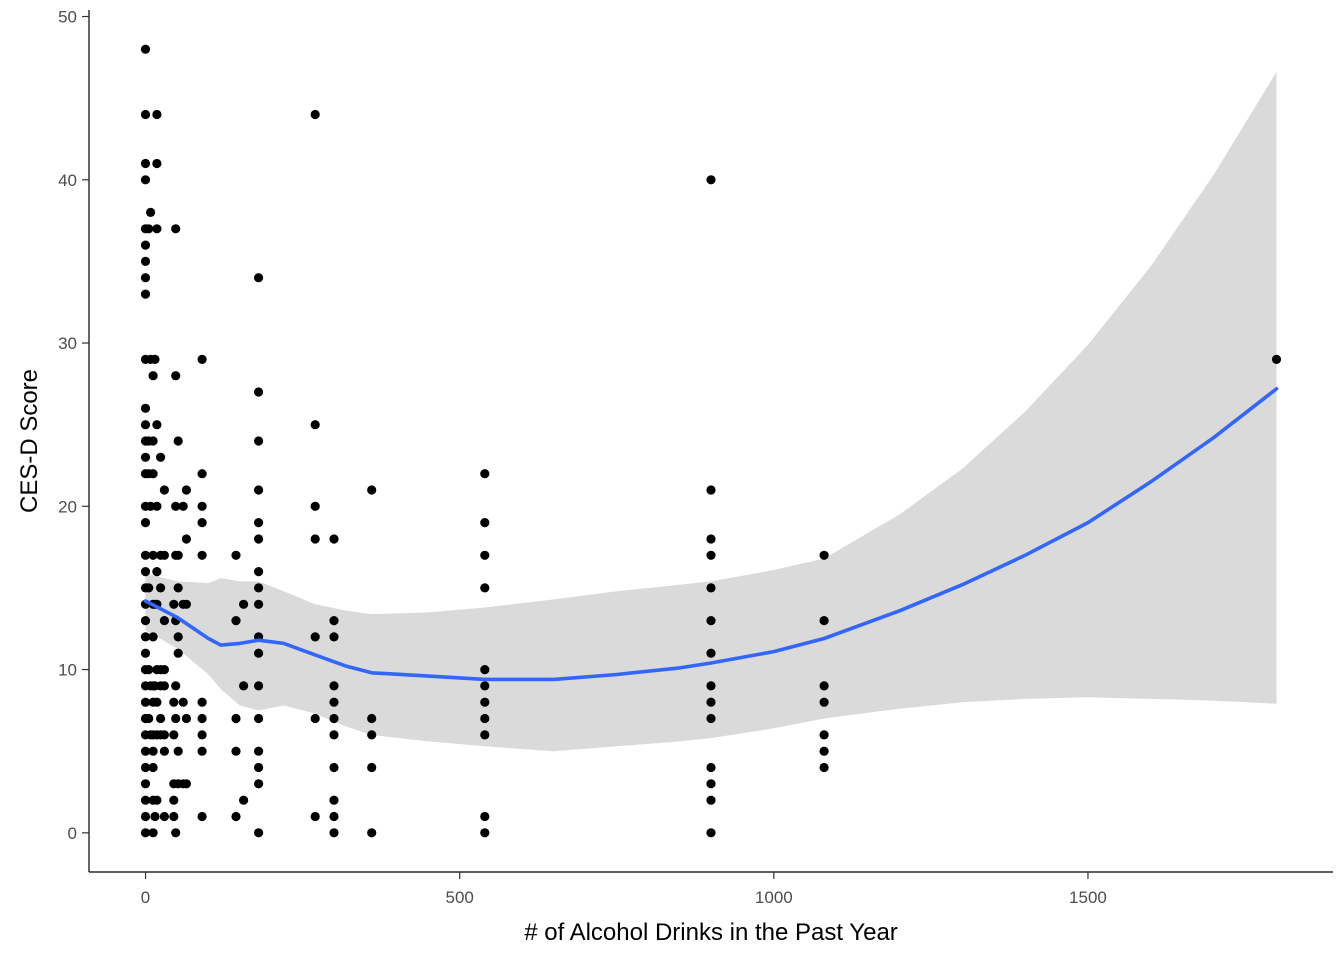 Image resolution: width=1344 pixels, height=960 pixels. What do you see at coordinates (72, 833) in the screenshot?
I see `y-tick-label: 0` at bounding box center [72, 833].